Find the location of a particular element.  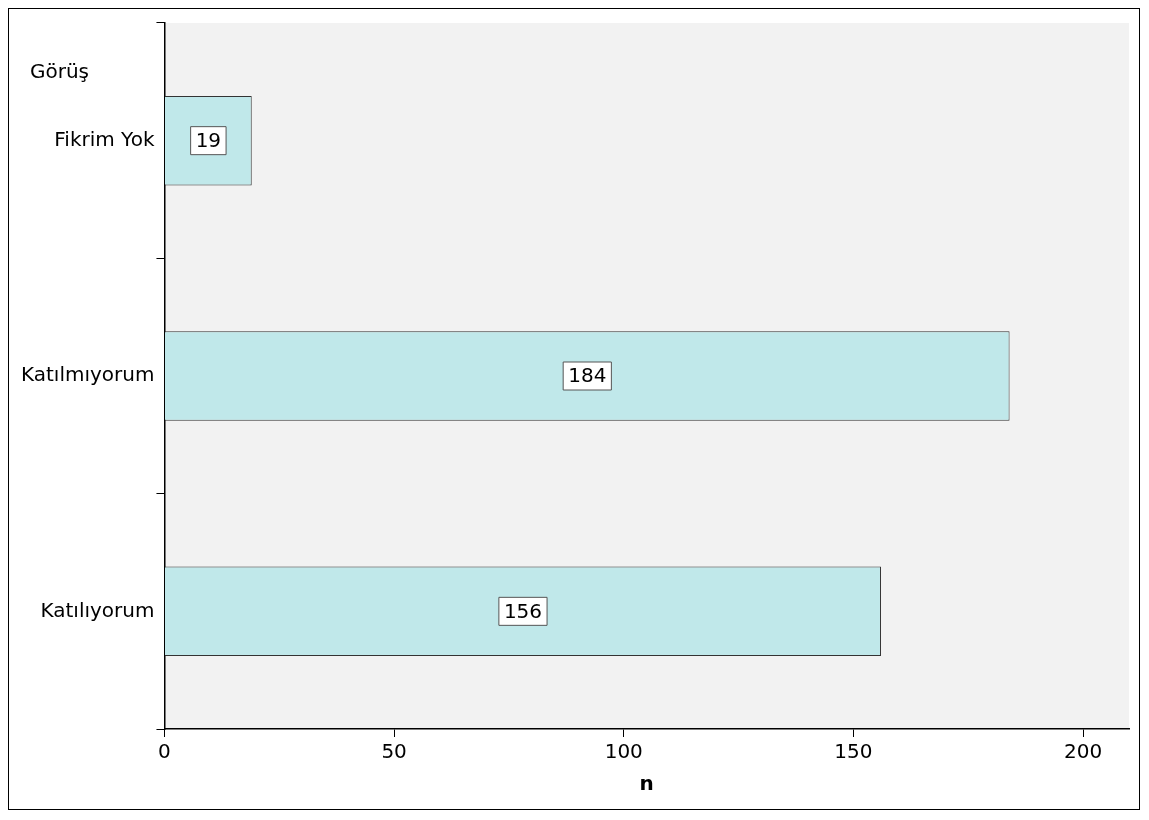

x-axis-title: n is located at coordinates (646, 783).